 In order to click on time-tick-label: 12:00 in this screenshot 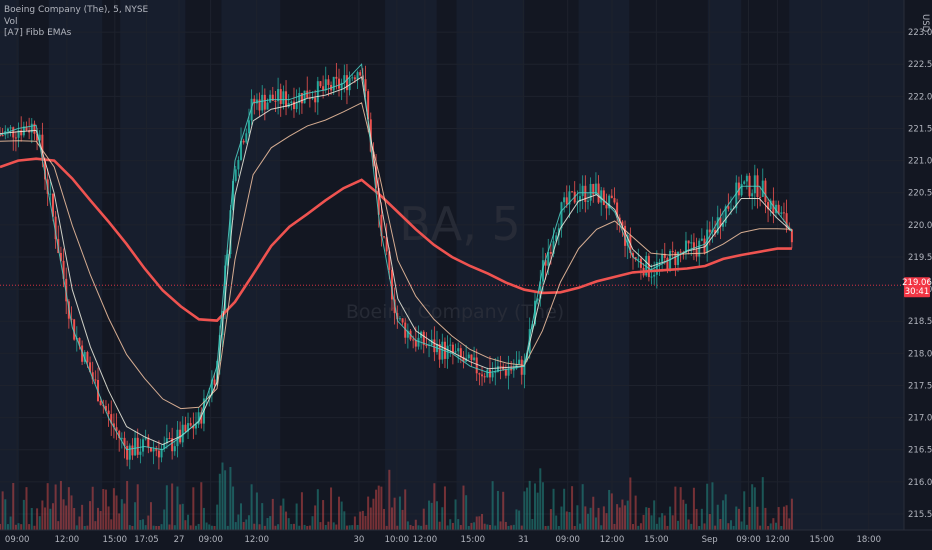, I will do `click(256, 540)`.